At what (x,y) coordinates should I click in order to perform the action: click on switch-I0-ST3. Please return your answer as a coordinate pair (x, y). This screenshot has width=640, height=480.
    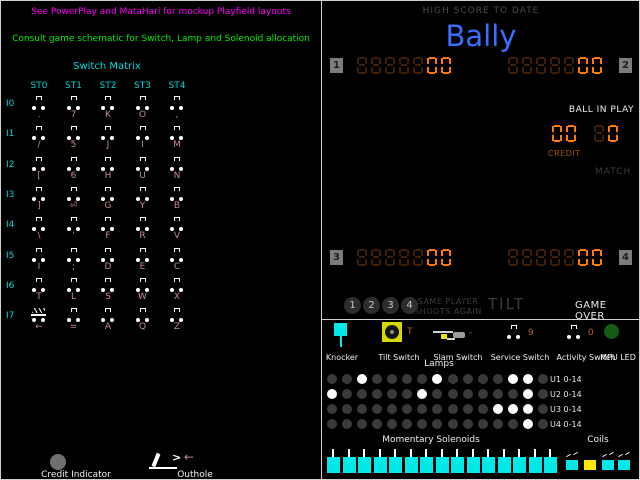
    Looking at the image, I should click on (143, 103).